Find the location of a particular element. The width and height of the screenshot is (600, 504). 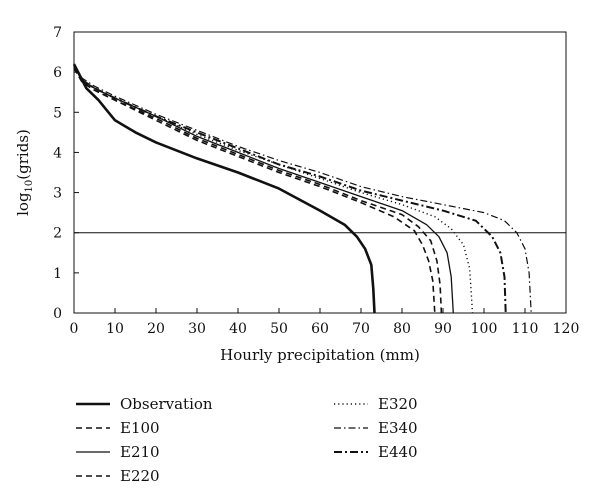

y-tick-label: 4 is located at coordinates (57, 153).